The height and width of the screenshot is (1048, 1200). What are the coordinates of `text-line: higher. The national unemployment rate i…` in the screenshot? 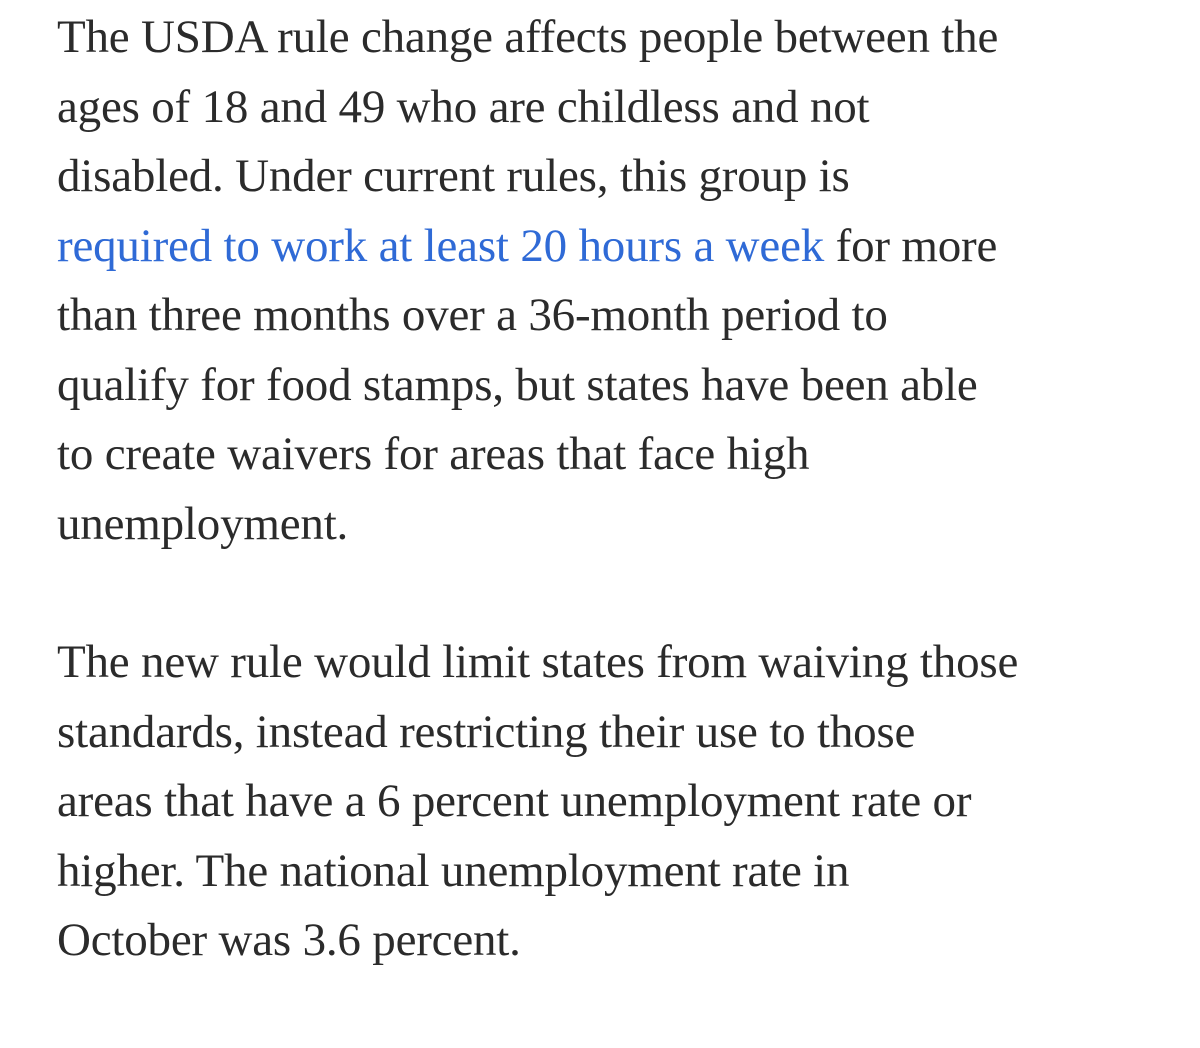 It's located at (453, 870).